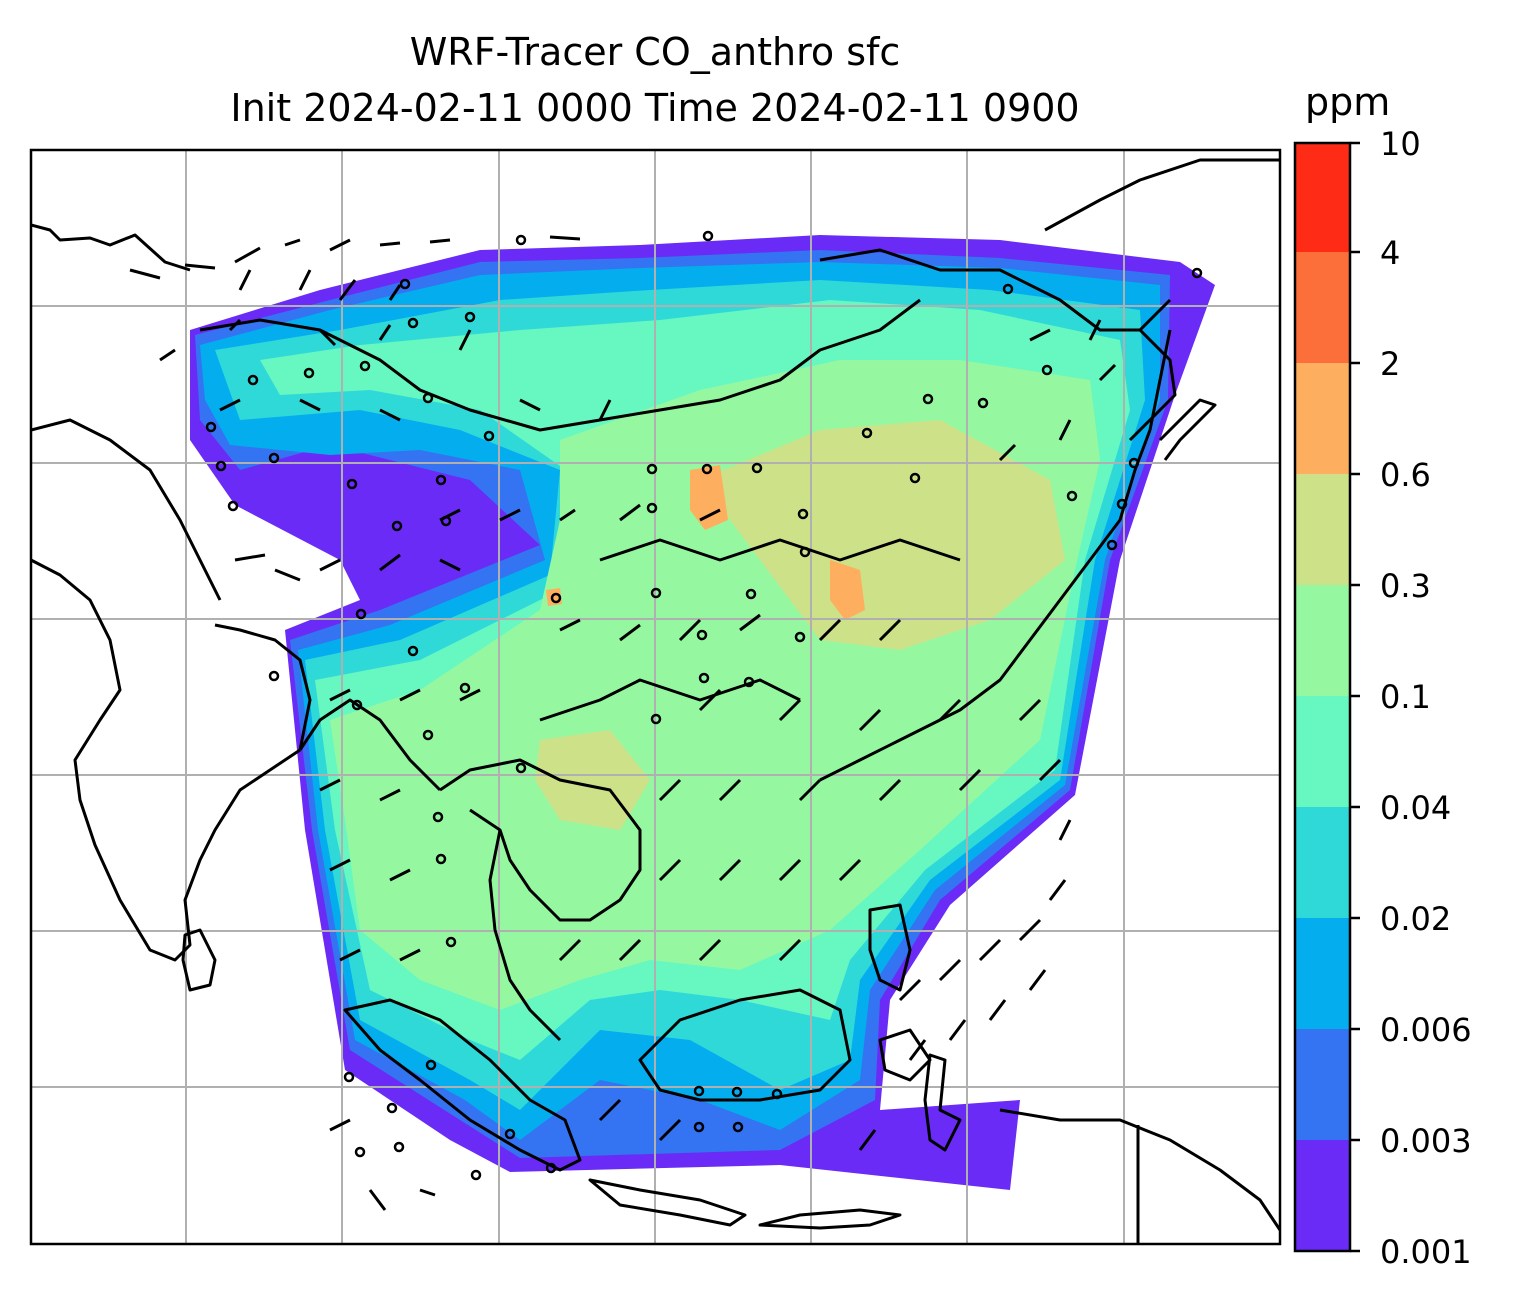 The image size is (1528, 1306). Describe the element at coordinates (560, 365) in the screenshot. I see `border-himalaya` at that location.